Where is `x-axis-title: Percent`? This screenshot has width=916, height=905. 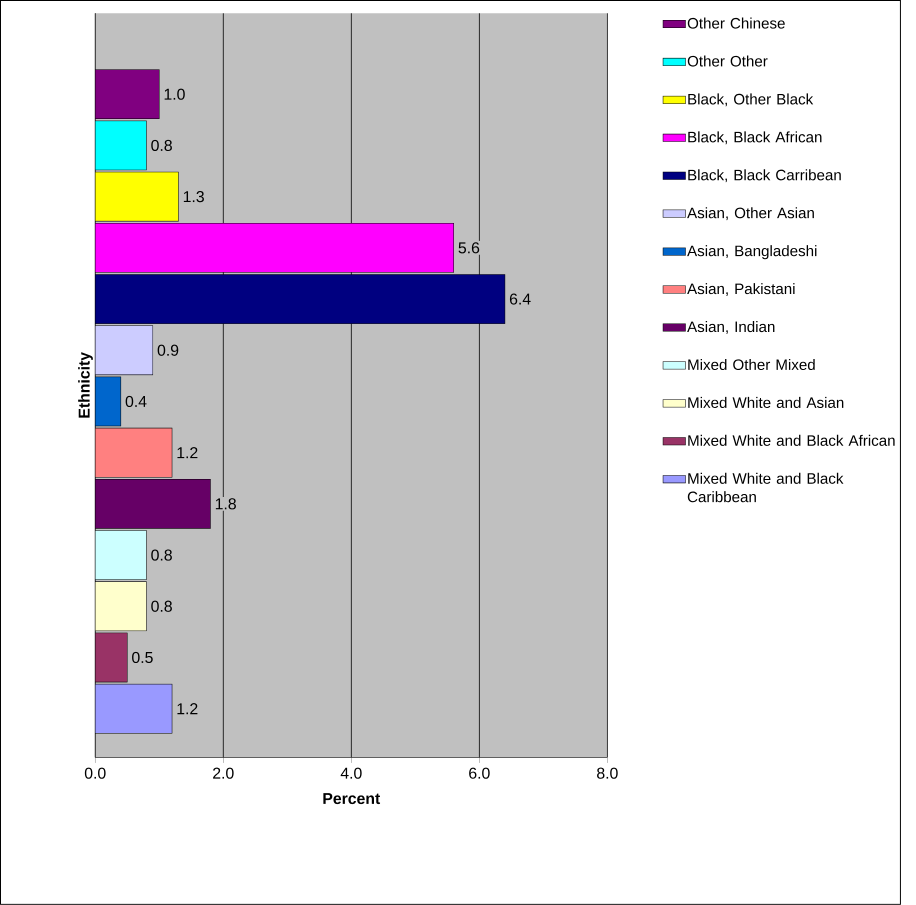
x-axis-title: Percent is located at coordinates (351, 798).